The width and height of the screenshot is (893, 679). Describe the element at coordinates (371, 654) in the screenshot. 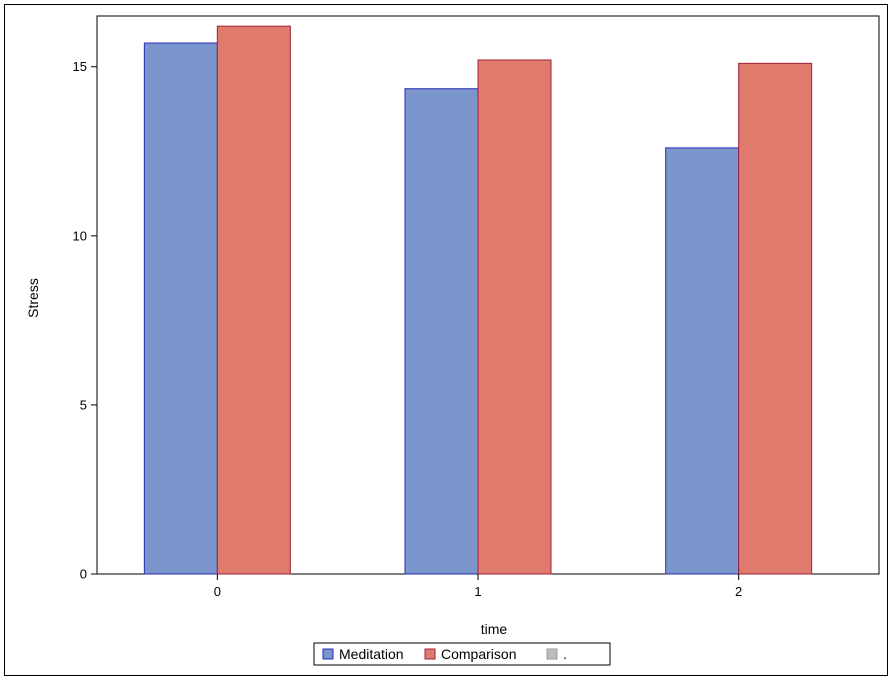

I see `legend-label-0: Meditation` at that location.